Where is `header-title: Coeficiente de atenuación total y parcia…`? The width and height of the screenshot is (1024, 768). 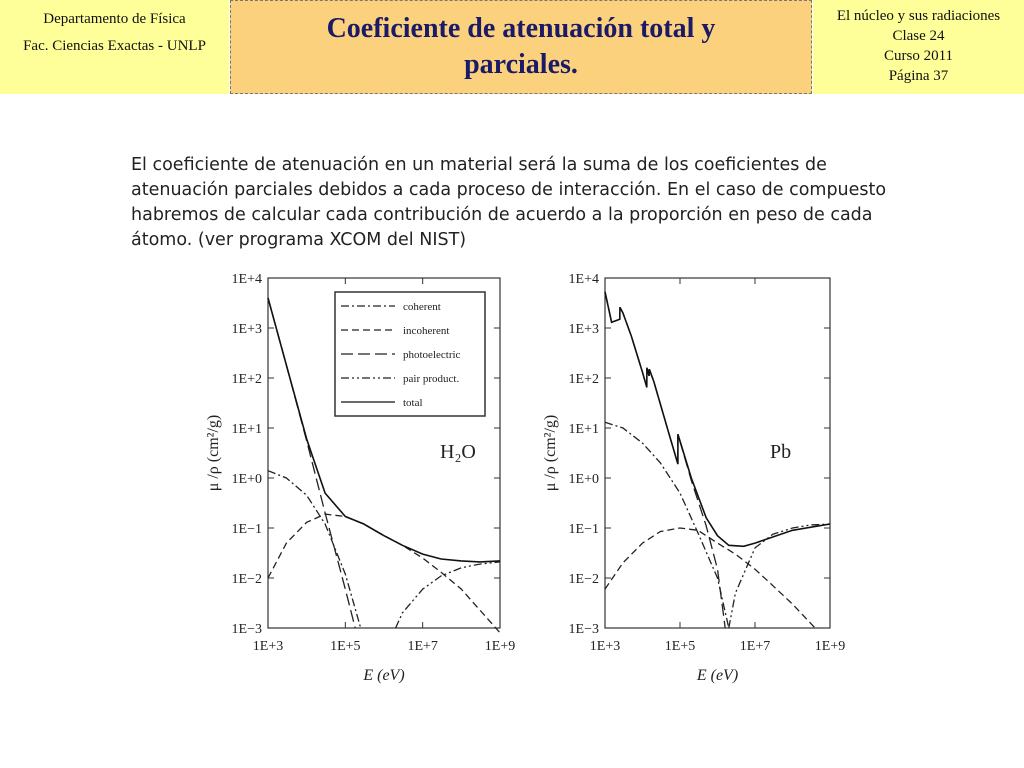
header-title: Coeficiente de atenuación total y parcia… is located at coordinates (521, 47).